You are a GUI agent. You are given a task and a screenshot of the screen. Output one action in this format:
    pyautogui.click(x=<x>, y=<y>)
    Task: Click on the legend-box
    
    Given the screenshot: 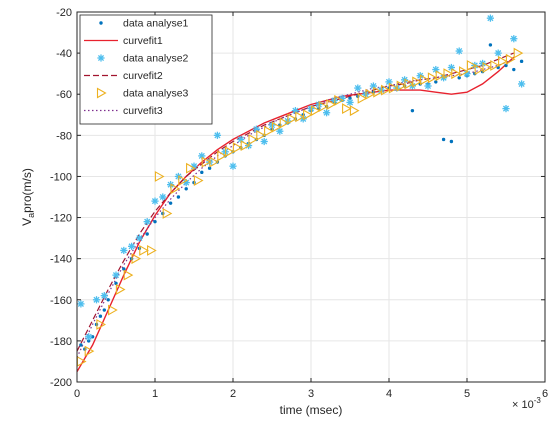 What is the action you would take?
    pyautogui.click(x=146, y=69)
    